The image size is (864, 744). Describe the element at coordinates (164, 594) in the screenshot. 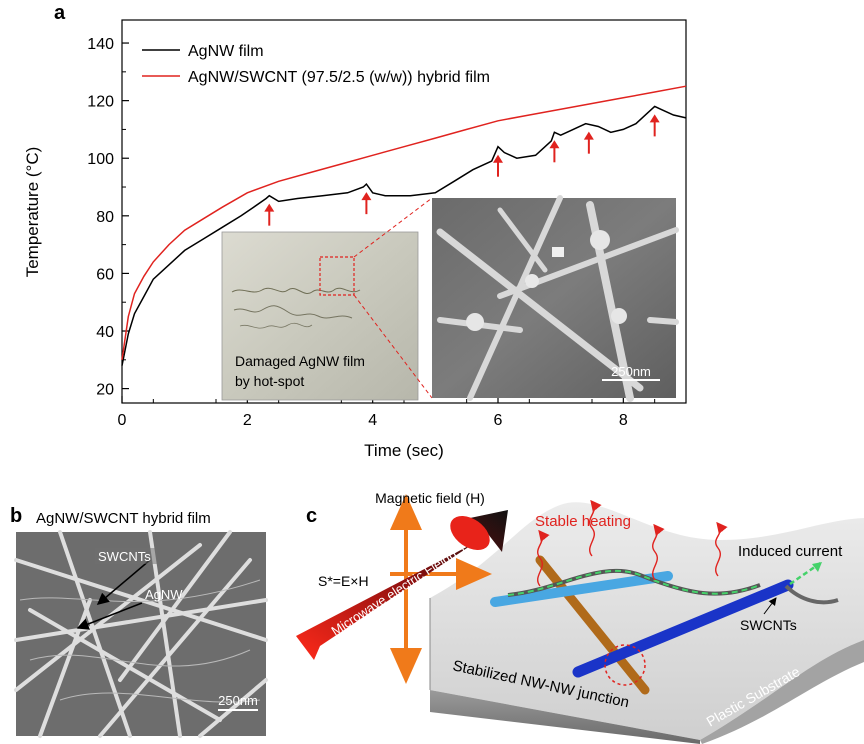

I see `agnw-annotation: AgNW` at that location.